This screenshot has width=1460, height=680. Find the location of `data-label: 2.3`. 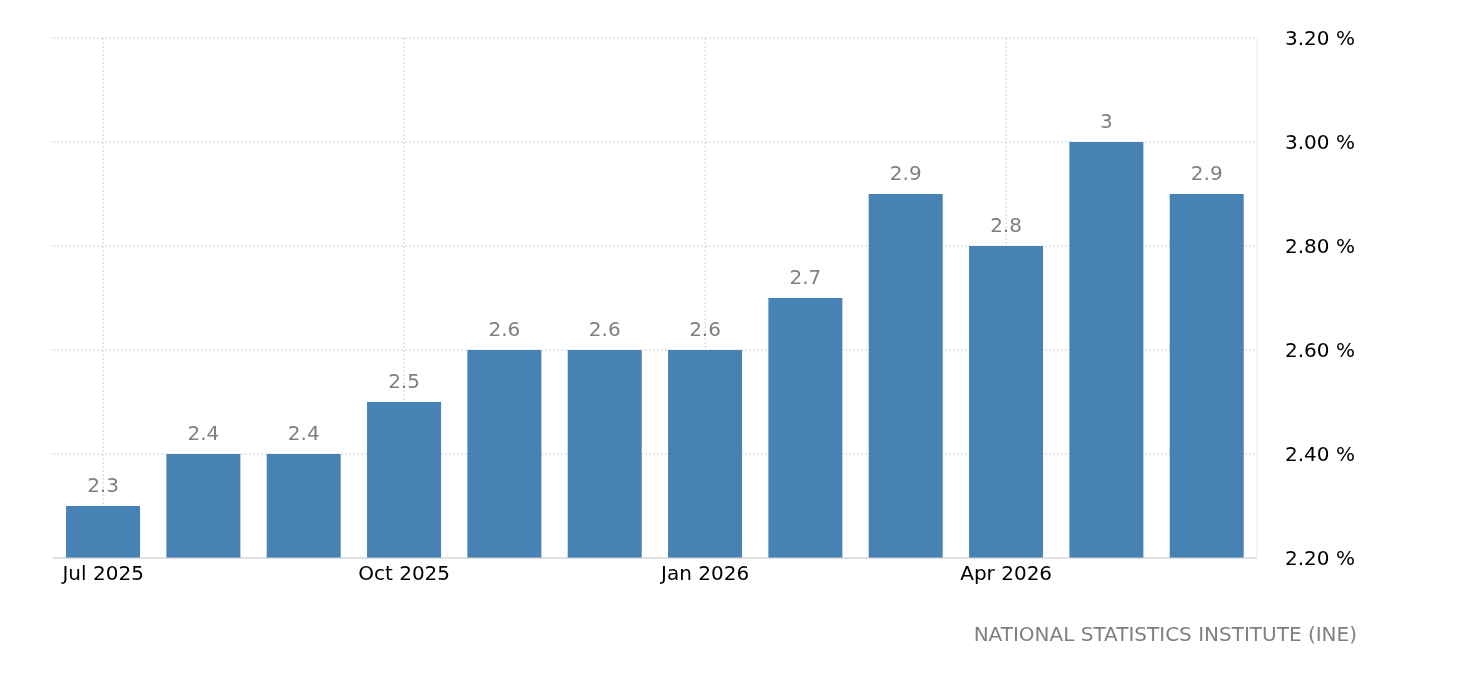

data-label: 2.3 is located at coordinates (103, 485).